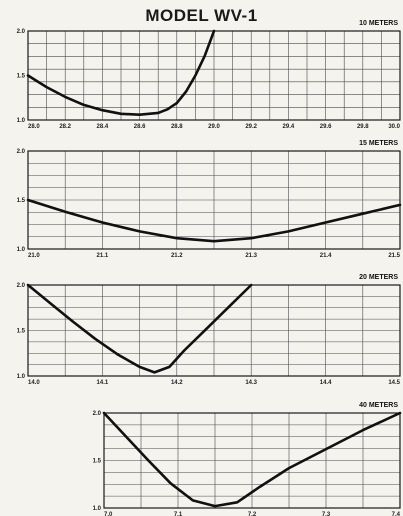 This screenshot has height=516, width=403. I want to click on x-tick-label: 28.8, so click(177, 127).